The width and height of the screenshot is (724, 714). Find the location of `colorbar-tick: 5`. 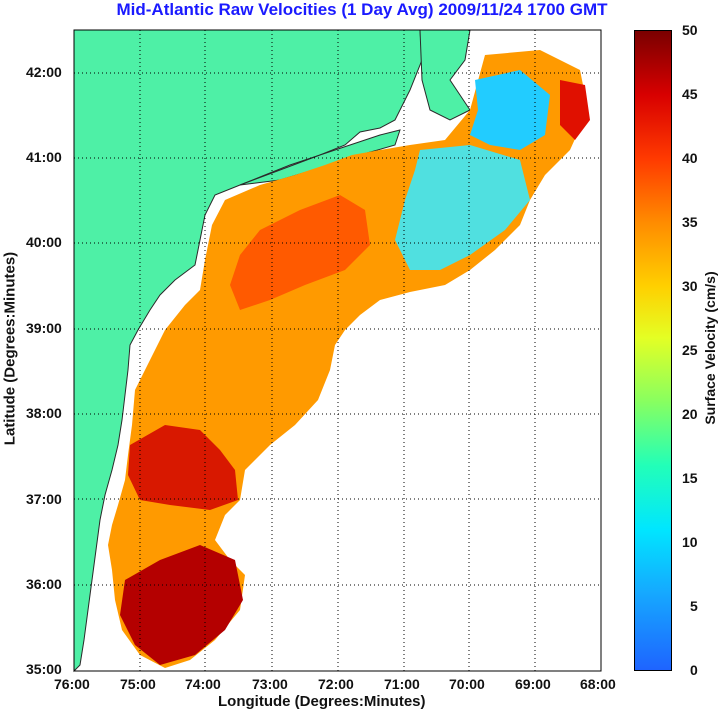

colorbar-tick: 5 is located at coordinates (694, 606).